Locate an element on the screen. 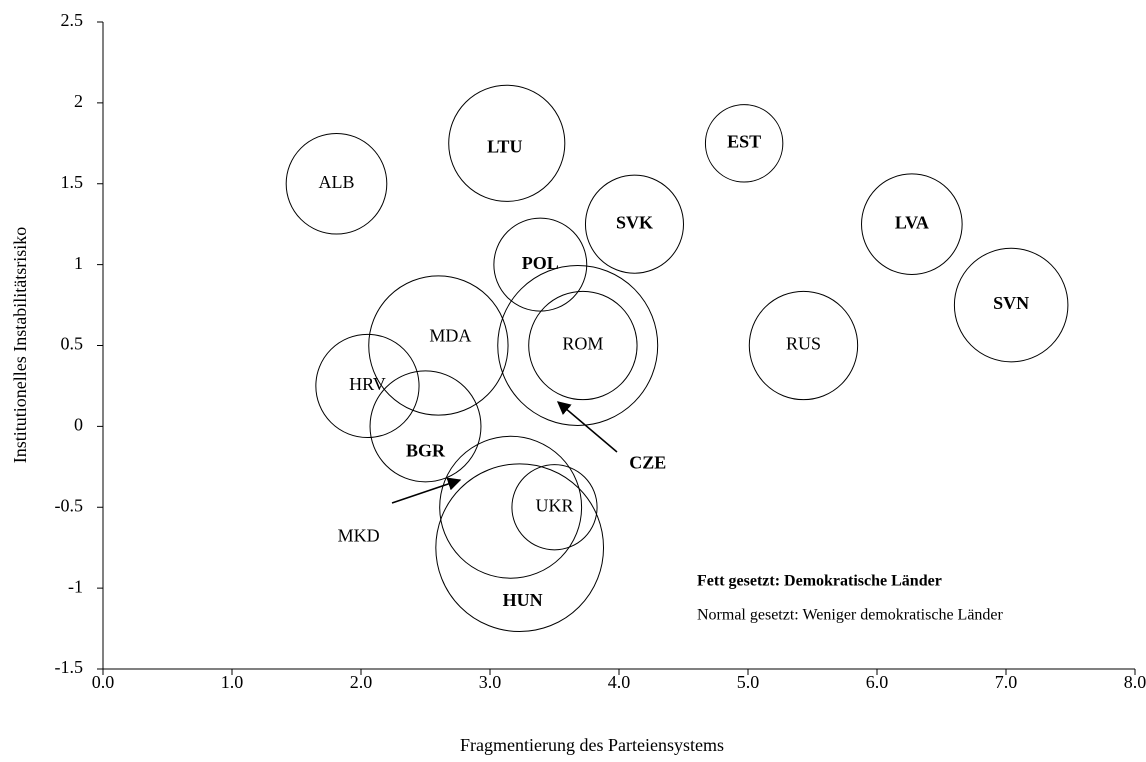 This screenshot has width=1146, height=762. y-tick-label: -1.5 is located at coordinates (69, 667).